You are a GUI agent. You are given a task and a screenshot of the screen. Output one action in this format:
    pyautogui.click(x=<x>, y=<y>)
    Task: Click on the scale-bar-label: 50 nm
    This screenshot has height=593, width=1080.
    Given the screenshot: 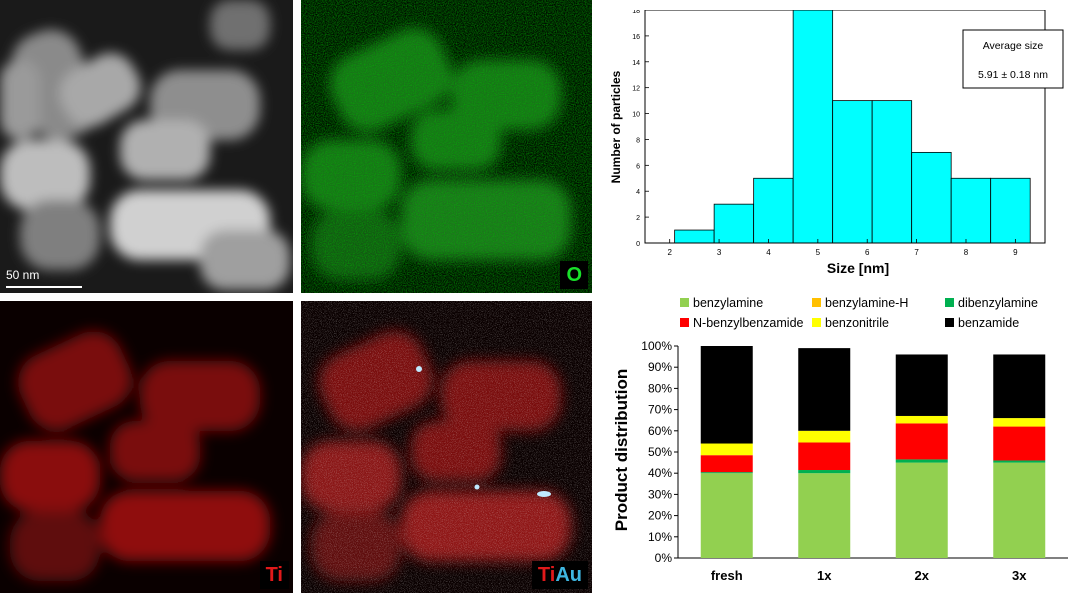 What is the action you would take?
    pyautogui.click(x=23, y=275)
    